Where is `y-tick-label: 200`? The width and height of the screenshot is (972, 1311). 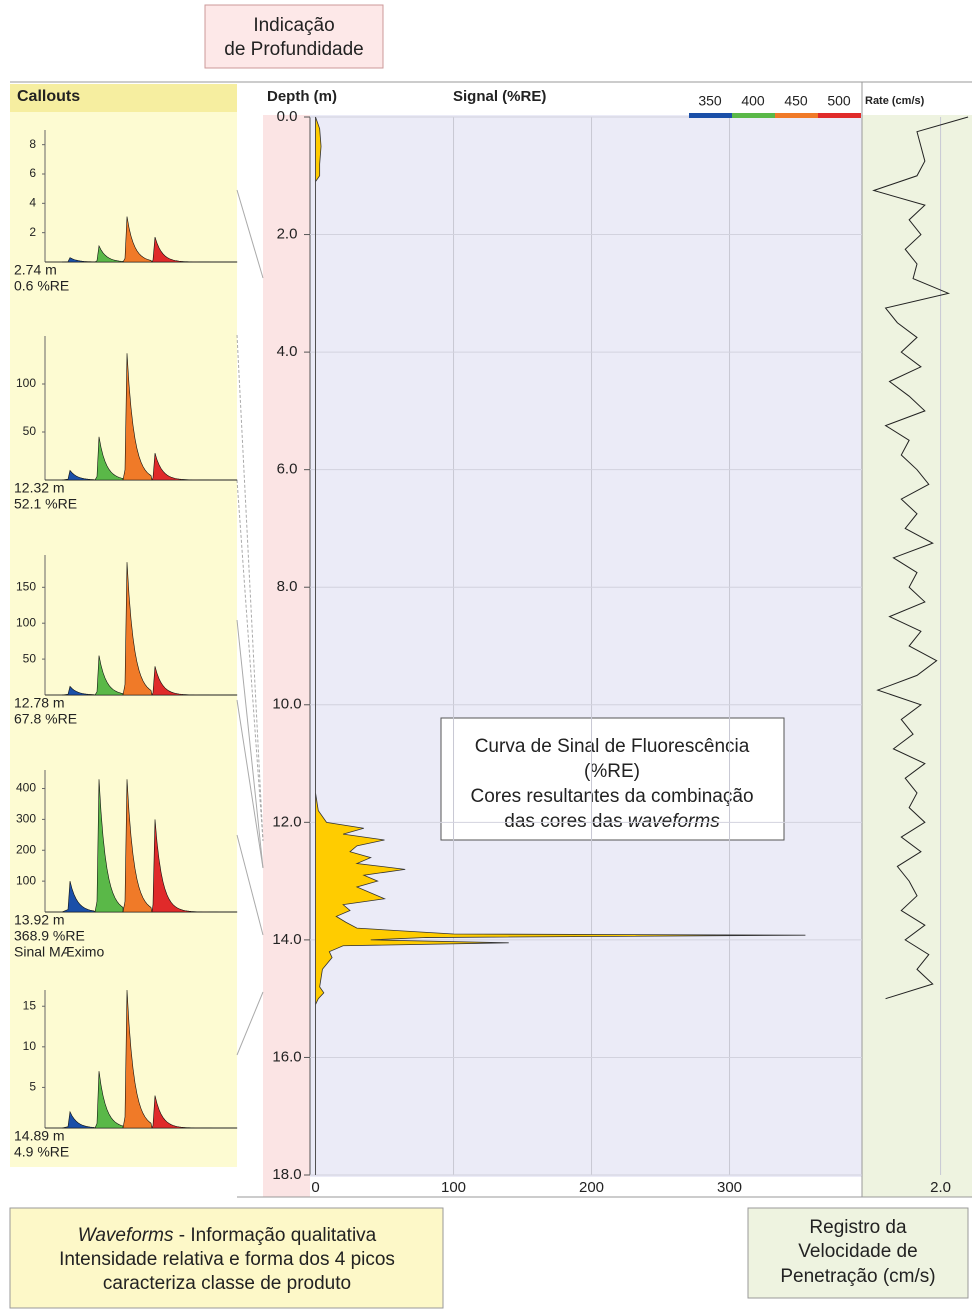
y-tick-label: 200 is located at coordinates (26, 849).